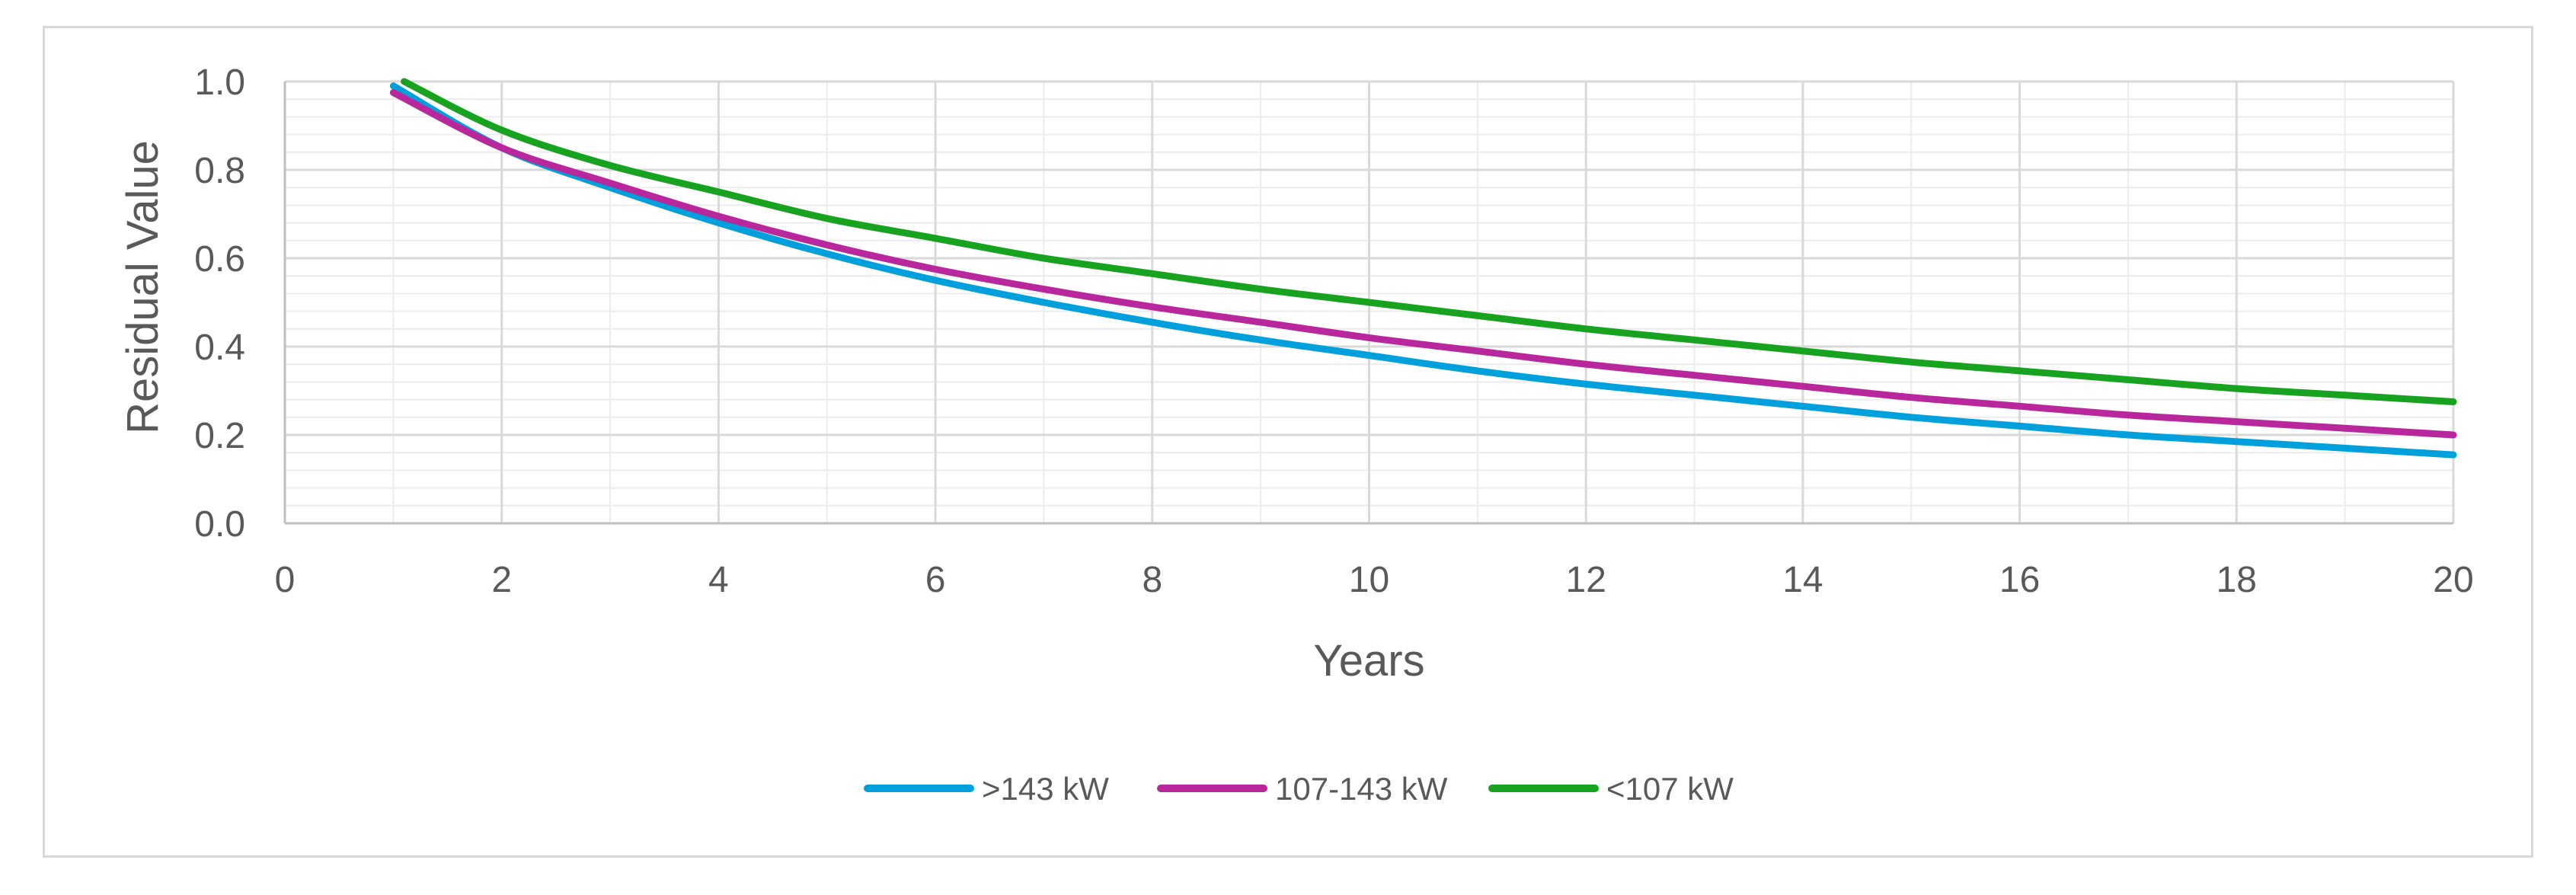 This screenshot has width=2576, height=895. Describe the element at coordinates (1803, 580) in the screenshot. I see `x-tick-label: 14` at that location.